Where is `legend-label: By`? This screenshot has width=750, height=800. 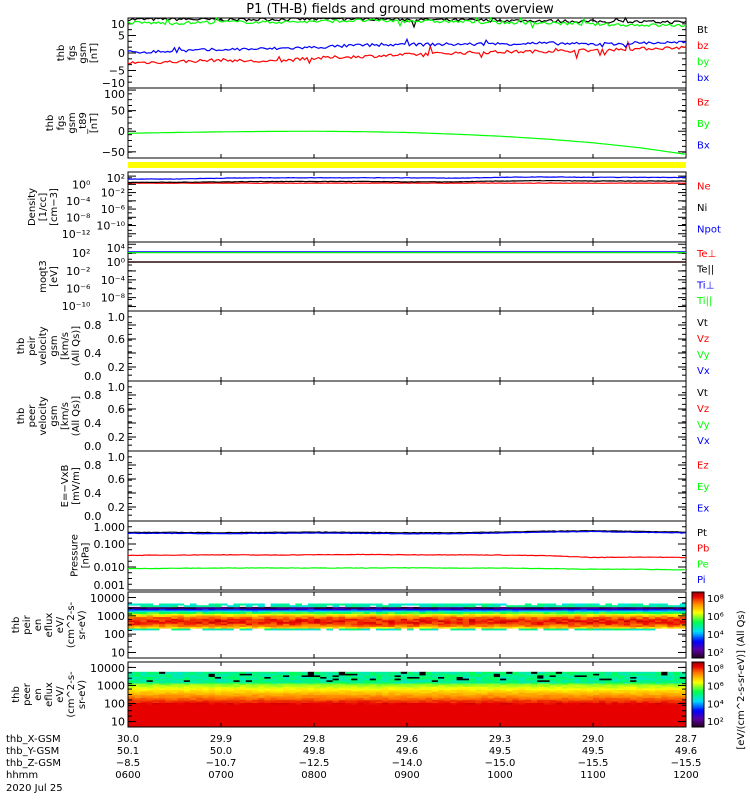 legend-label: By is located at coordinates (703, 124).